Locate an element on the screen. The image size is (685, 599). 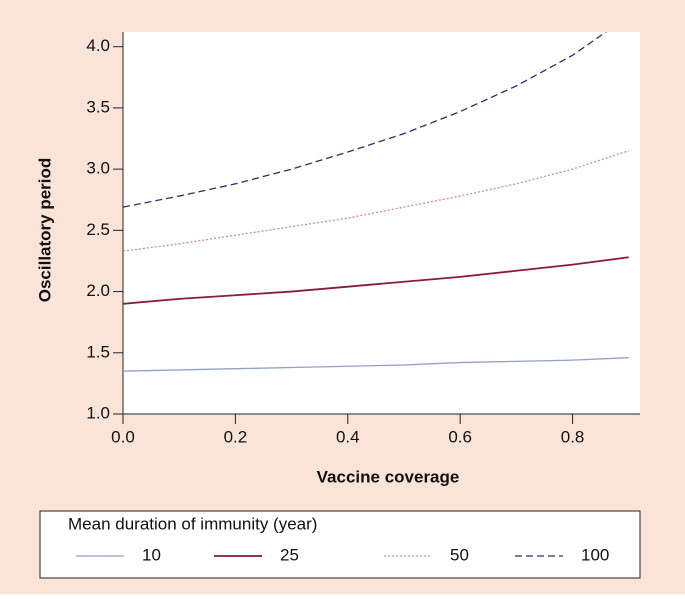
y-tick-label: 4.0 is located at coordinates (98, 45).